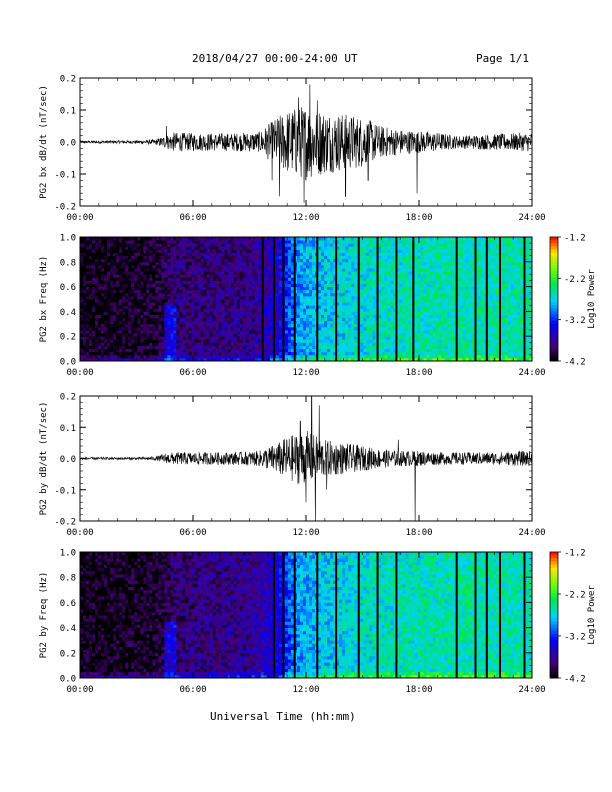 The image size is (612, 792). What do you see at coordinates (573, 617) in the screenshot?
I see `colorbar-by: -1.2 -2.2 -3.2 -4.2 Log10 Power` at bounding box center [573, 617].